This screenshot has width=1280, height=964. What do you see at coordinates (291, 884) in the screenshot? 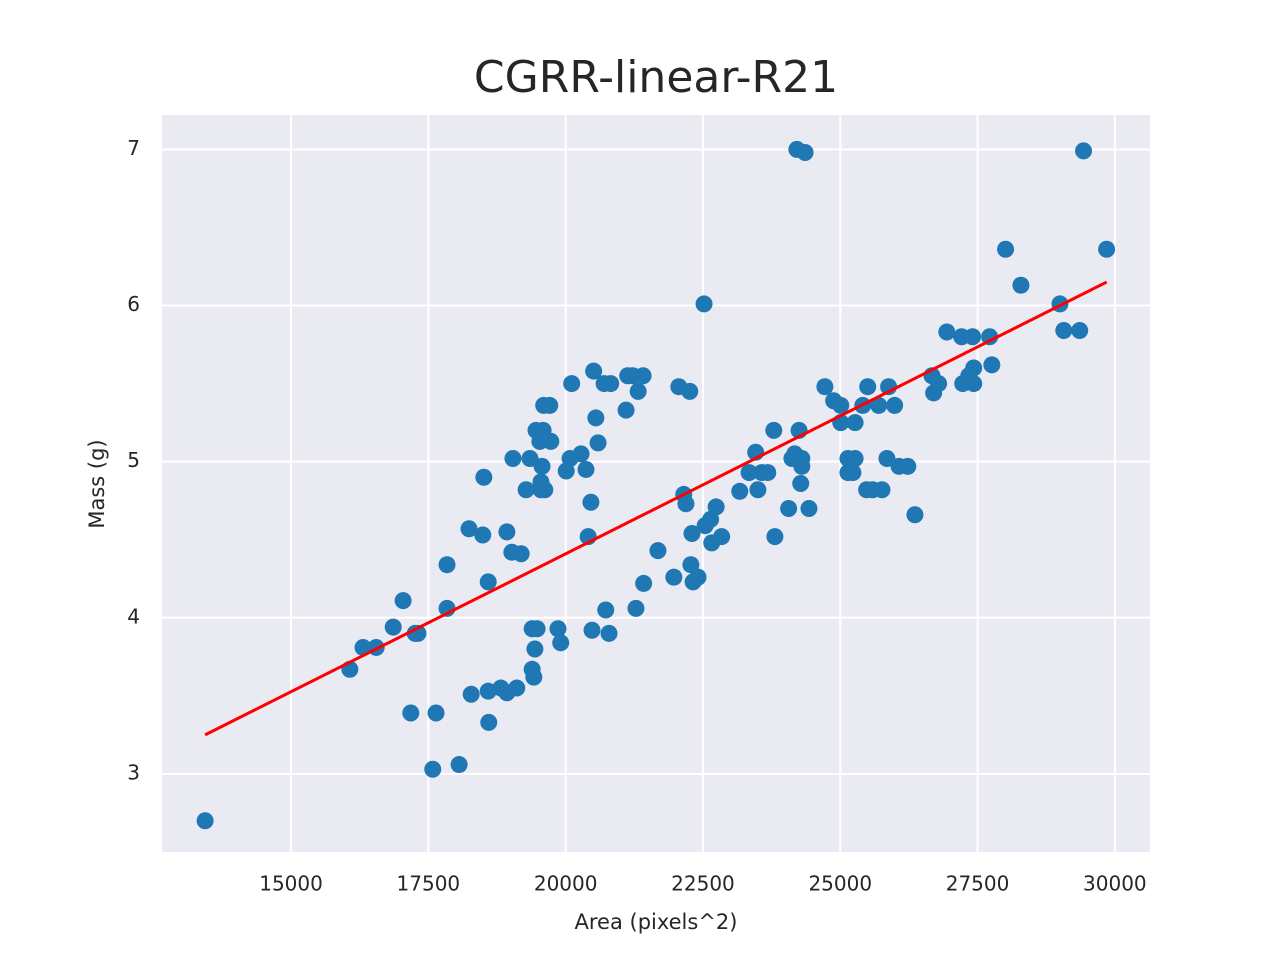
I see `x-tick-label: 15000` at bounding box center [291, 884].